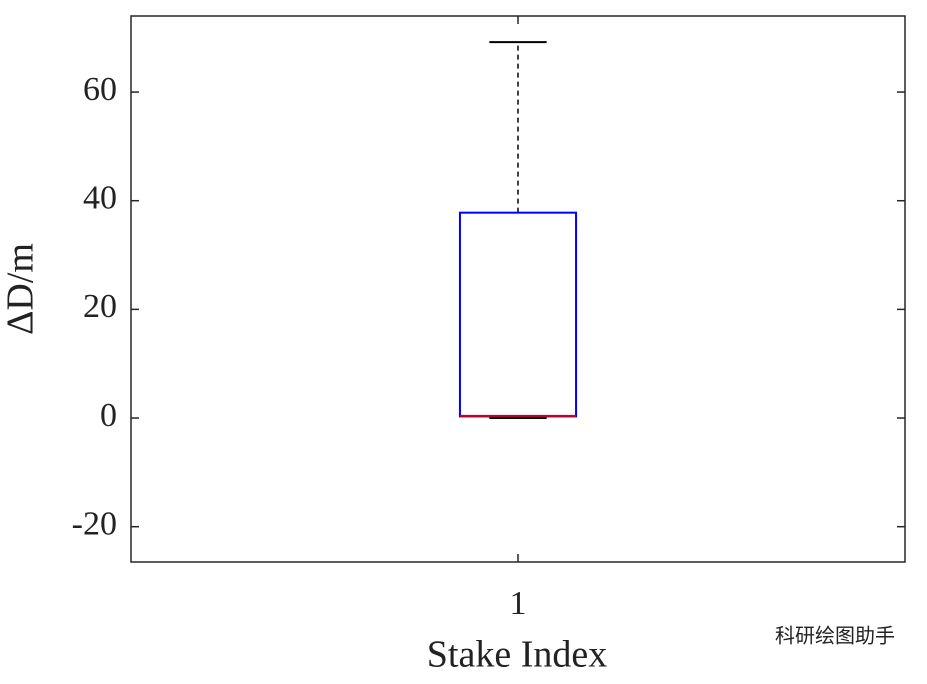 This screenshot has height=684, width=927. I want to click on watermark: 科研绘图助手, so click(835, 636).